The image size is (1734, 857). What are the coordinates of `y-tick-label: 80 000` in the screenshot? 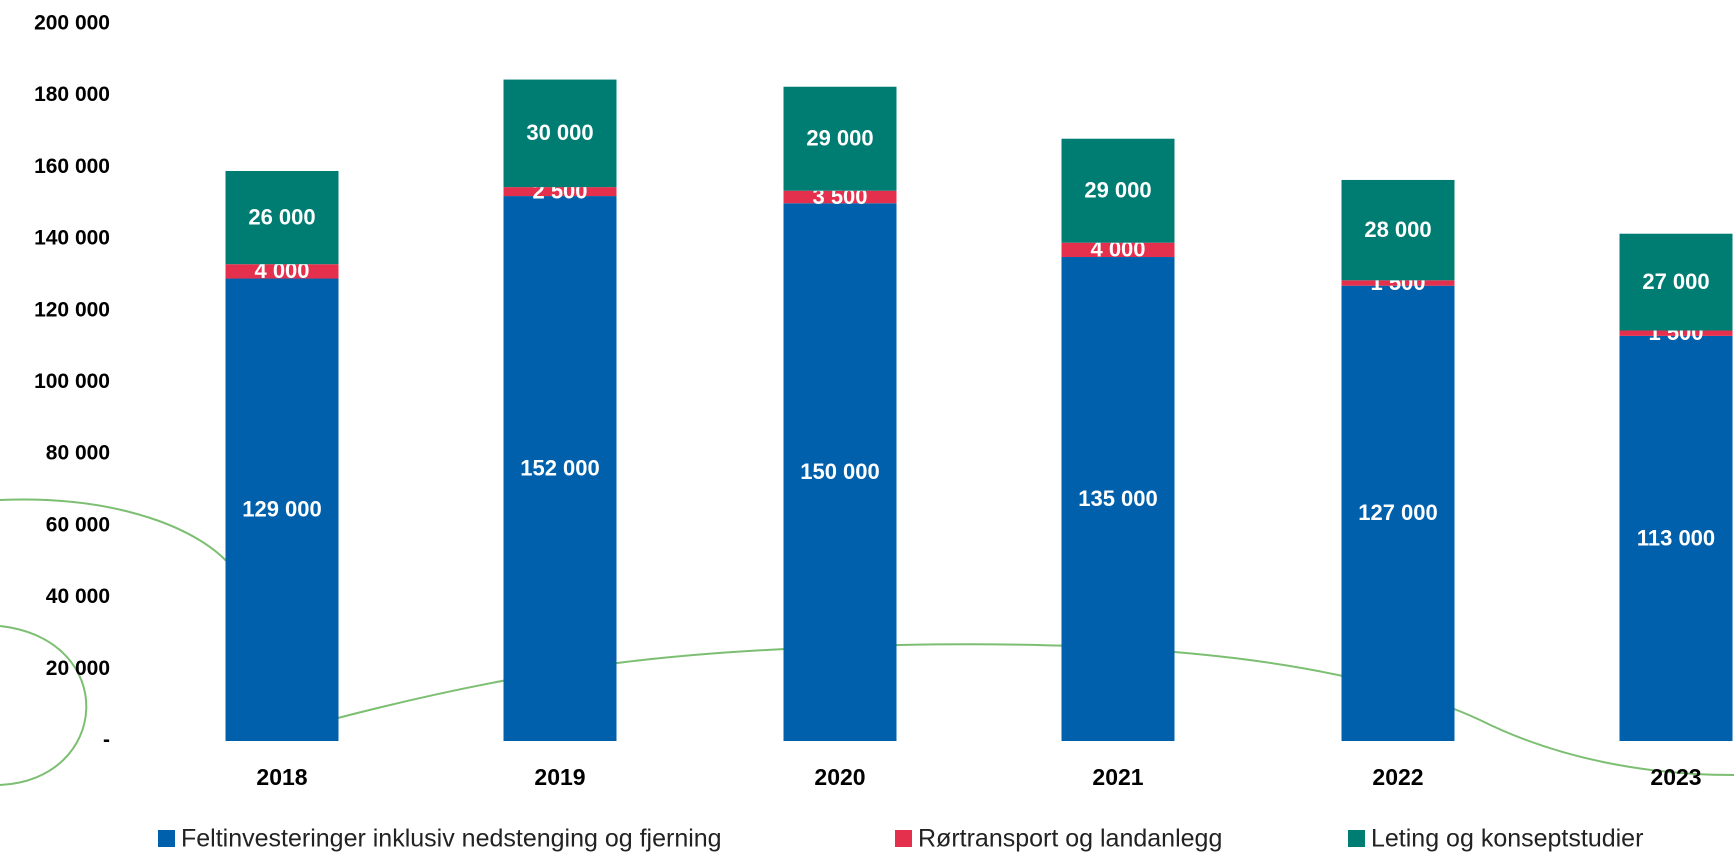 It's located at (78, 453).